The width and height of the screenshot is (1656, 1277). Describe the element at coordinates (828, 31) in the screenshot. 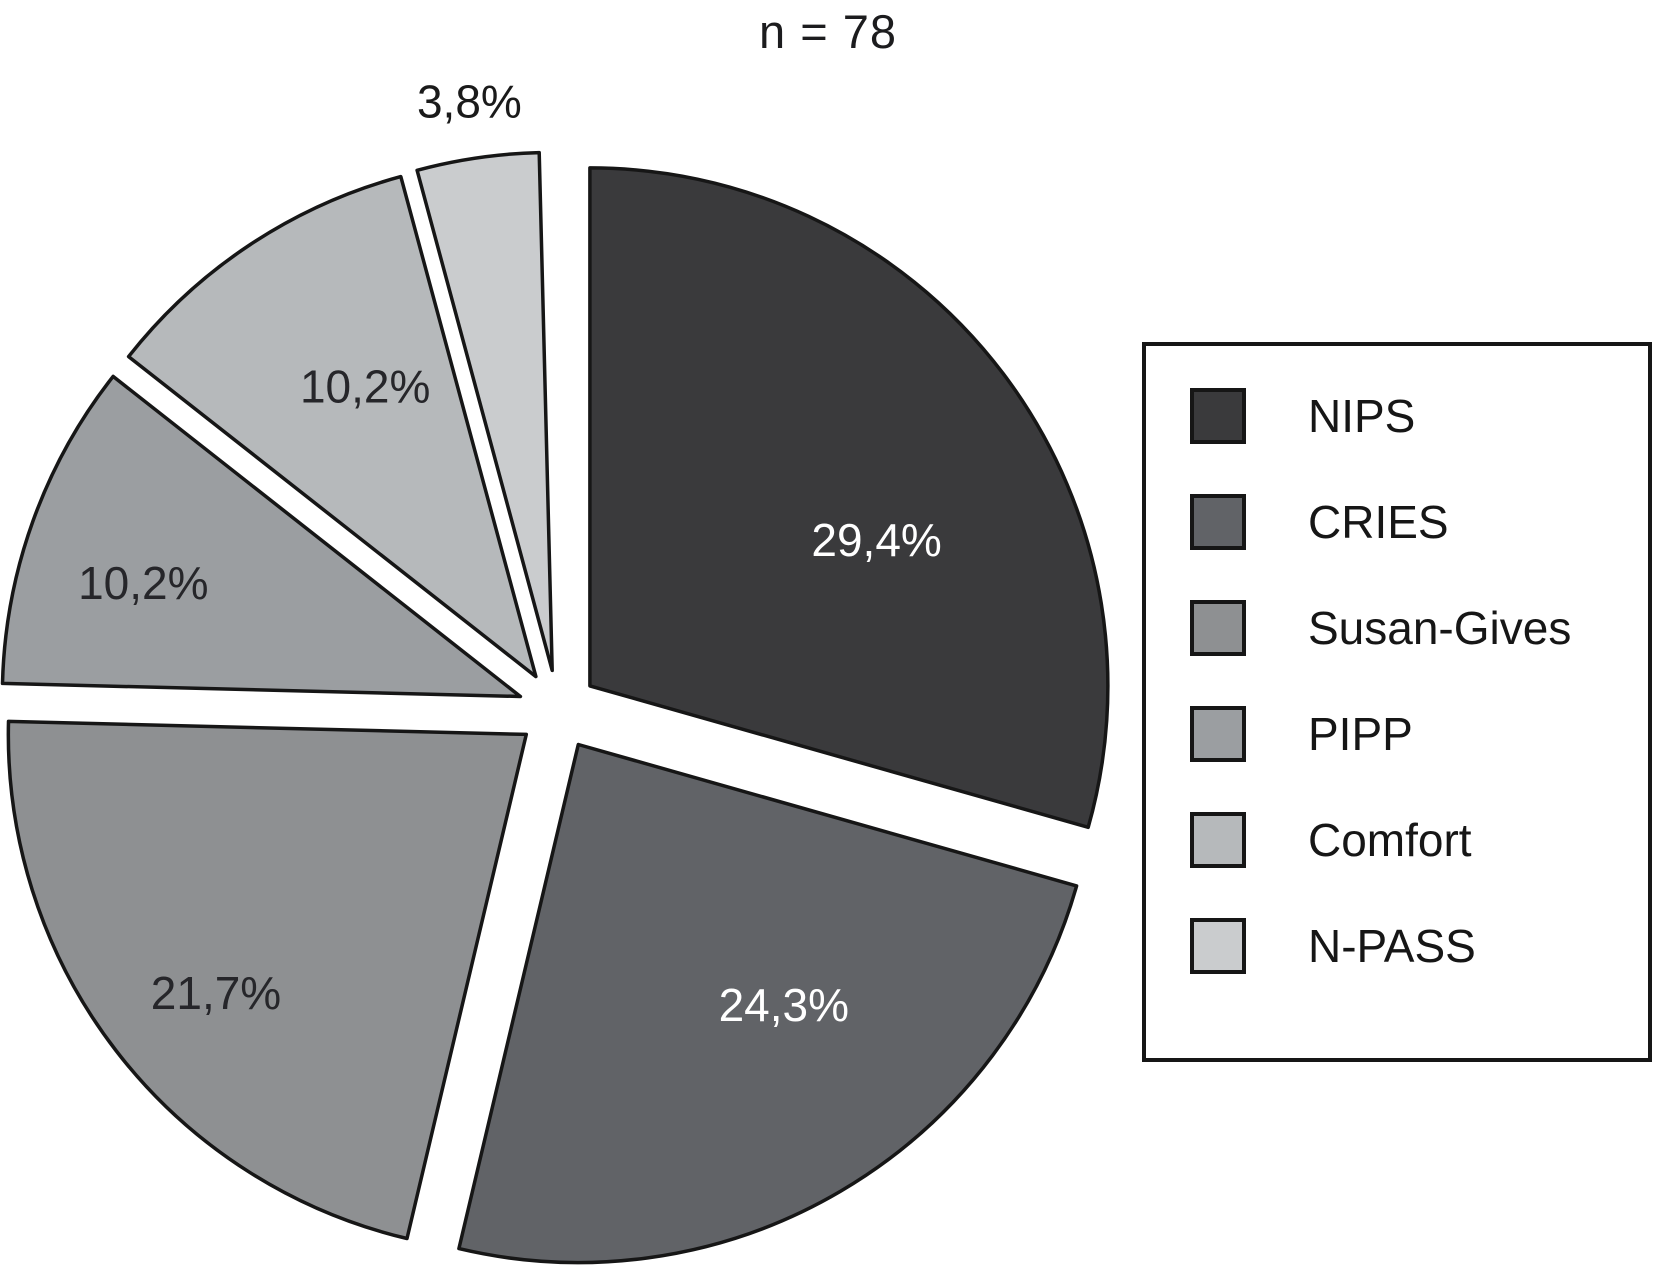

I see `chart-title: n = 78` at that location.